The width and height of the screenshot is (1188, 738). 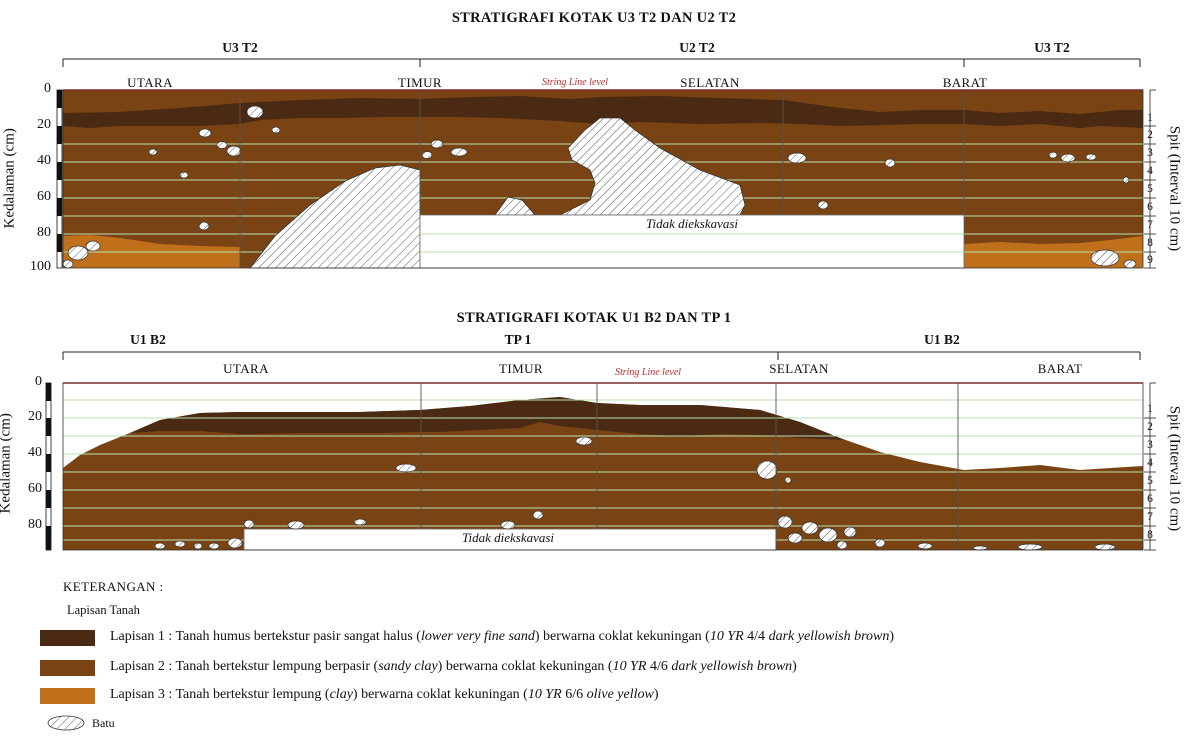 I want to click on d1-spit-4: 4, so click(x=1150, y=171).